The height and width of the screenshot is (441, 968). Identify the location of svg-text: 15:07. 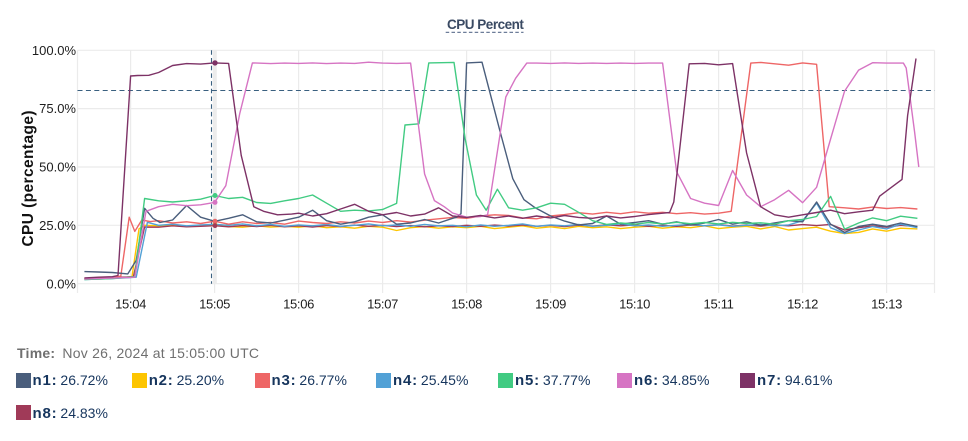
(382, 304).